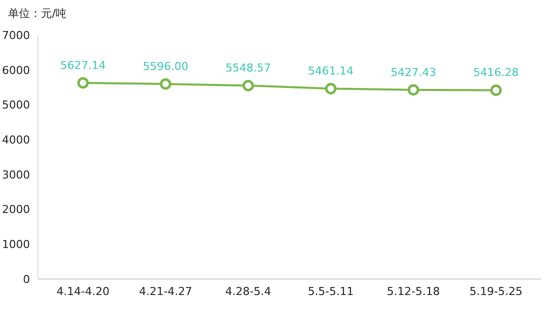  I want to click on x-tick-label: 5.19-5.25, so click(496, 291).